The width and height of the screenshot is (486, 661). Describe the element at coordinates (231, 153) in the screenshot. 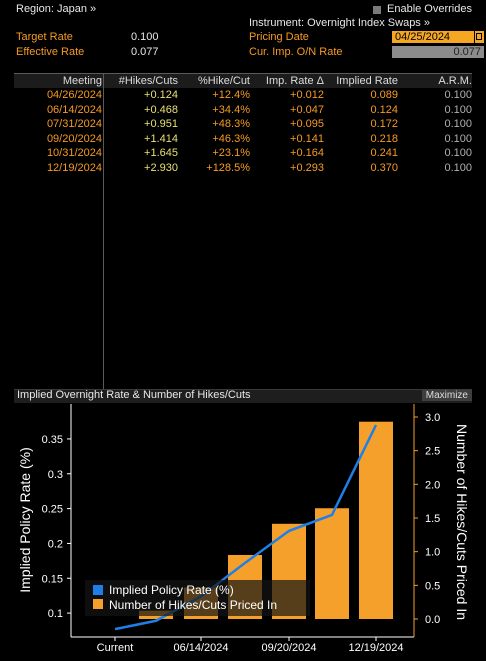

I see `cell-pct-hike-cut: +23.1%` at that location.